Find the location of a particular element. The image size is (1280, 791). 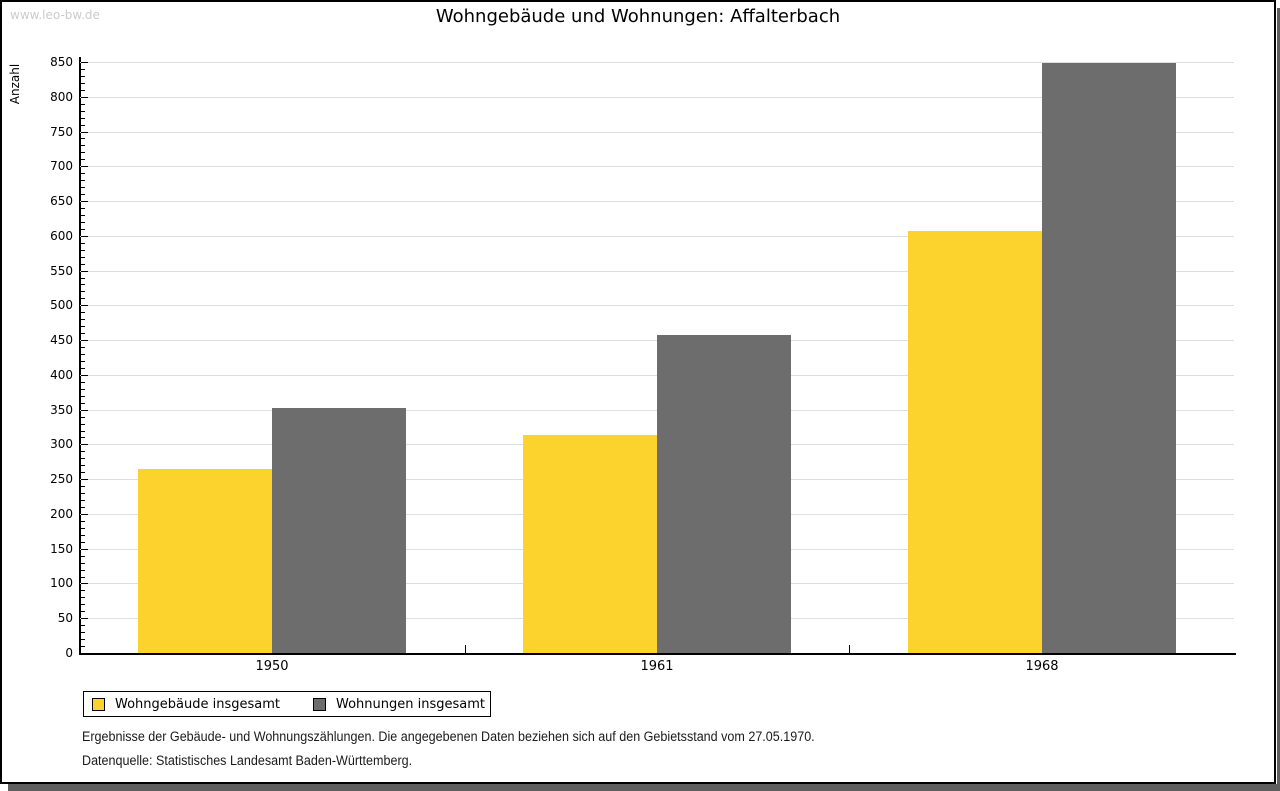

window-shadow-bottom is located at coordinates (644, 787).